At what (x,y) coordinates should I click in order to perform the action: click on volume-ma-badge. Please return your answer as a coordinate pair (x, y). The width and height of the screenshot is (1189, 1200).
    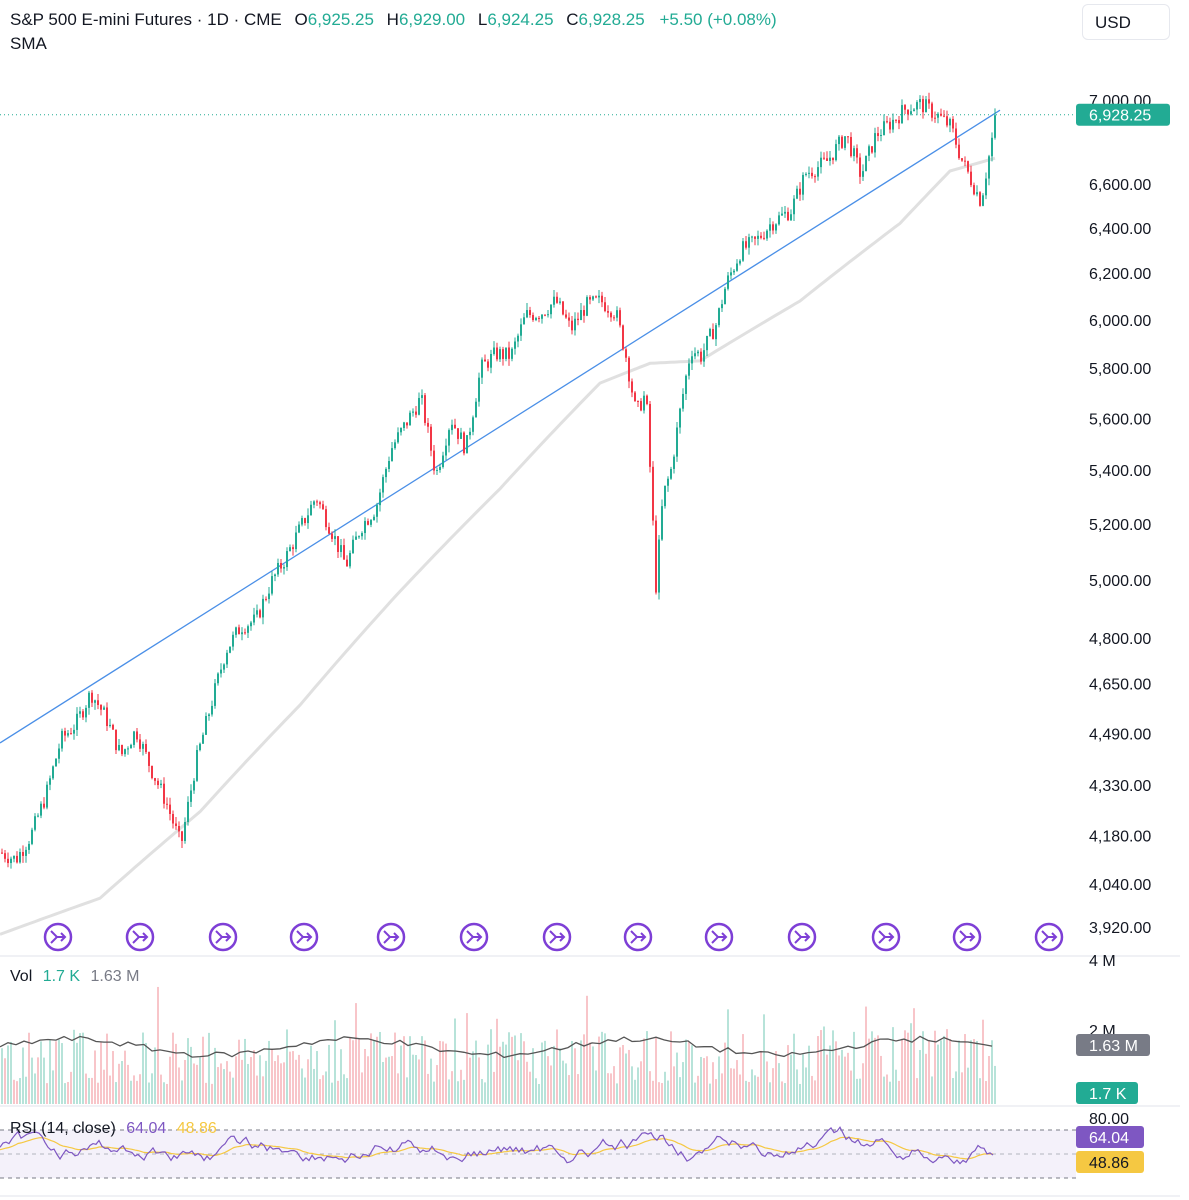
    Looking at the image, I should click on (1113, 1045).